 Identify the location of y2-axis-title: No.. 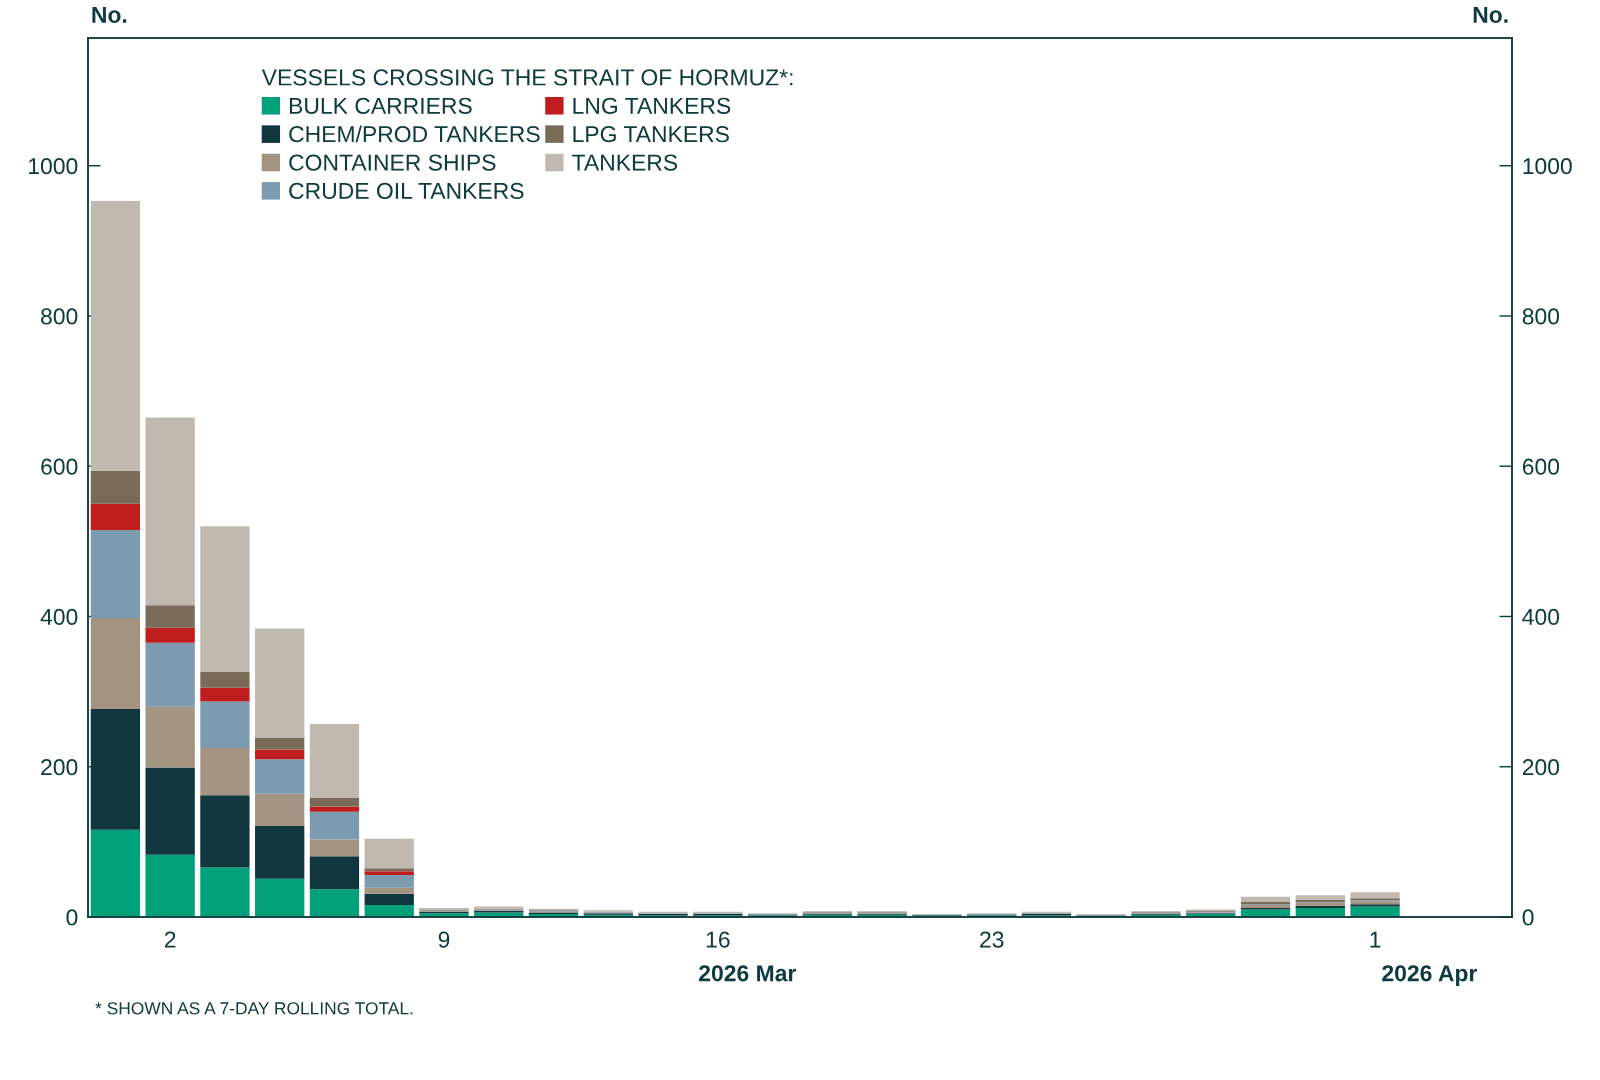
(1490, 14).